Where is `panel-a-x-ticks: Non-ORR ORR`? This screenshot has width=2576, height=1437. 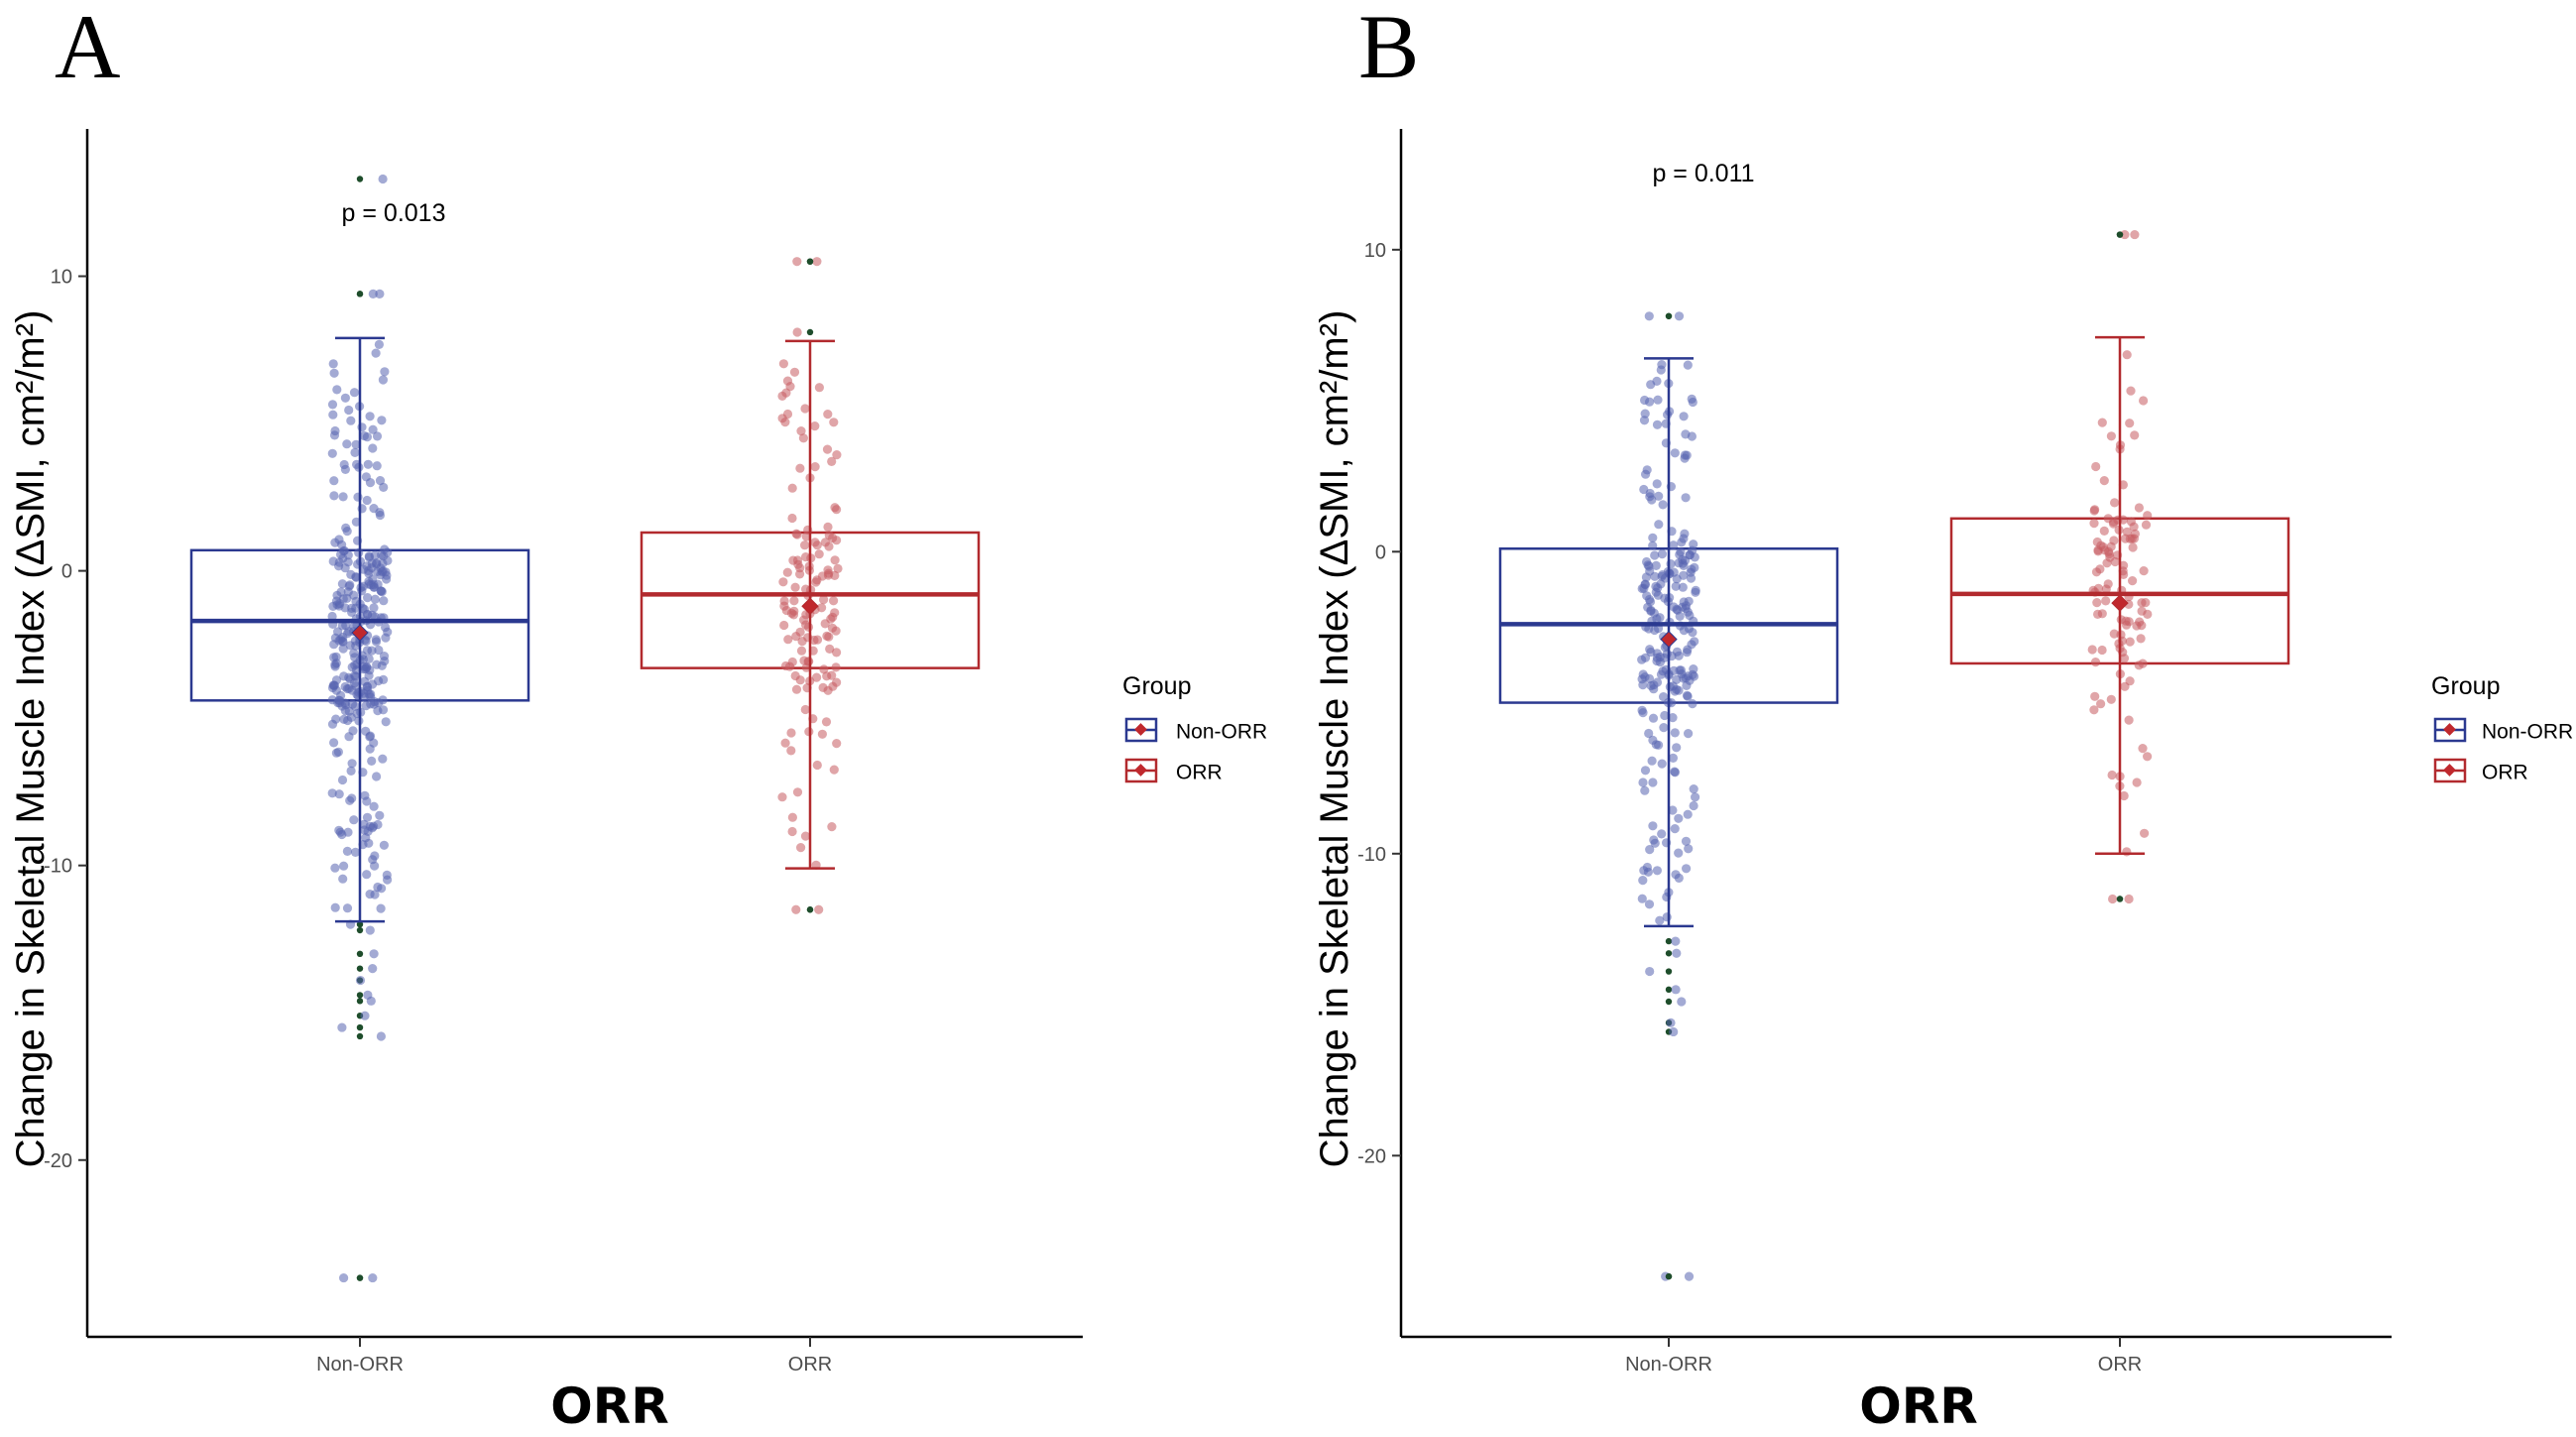 panel-a-x-ticks: Non-ORR ORR is located at coordinates (574, 1356).